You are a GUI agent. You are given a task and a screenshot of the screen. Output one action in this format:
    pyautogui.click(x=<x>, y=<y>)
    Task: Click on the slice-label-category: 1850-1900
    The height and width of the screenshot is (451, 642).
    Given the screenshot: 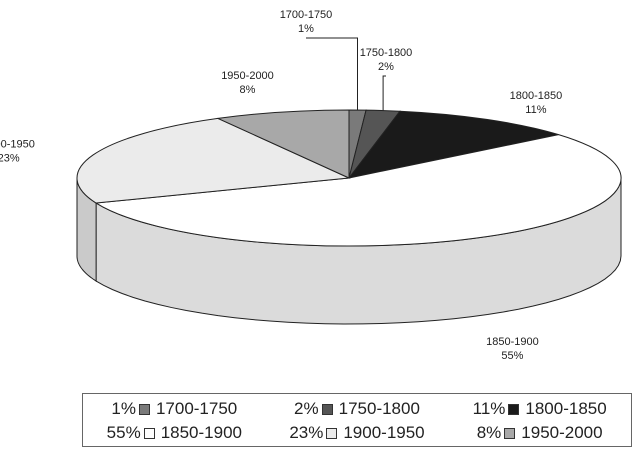 What is the action you would take?
    pyautogui.click(x=512, y=342)
    